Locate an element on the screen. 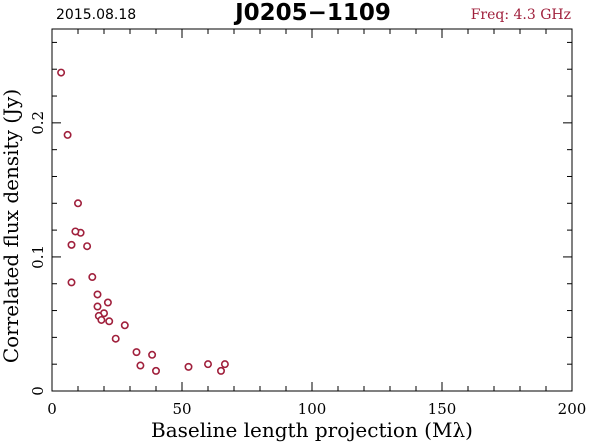 This screenshot has height=443, width=590. x-axis-label: Baseline length projection (Mλ) is located at coordinates (312, 430).